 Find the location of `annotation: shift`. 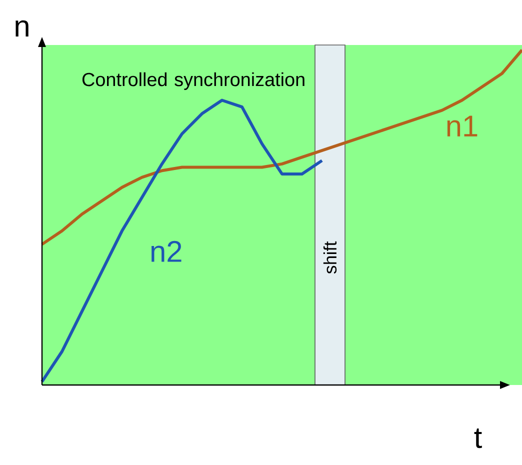

annotation: shift is located at coordinates (330, 257).